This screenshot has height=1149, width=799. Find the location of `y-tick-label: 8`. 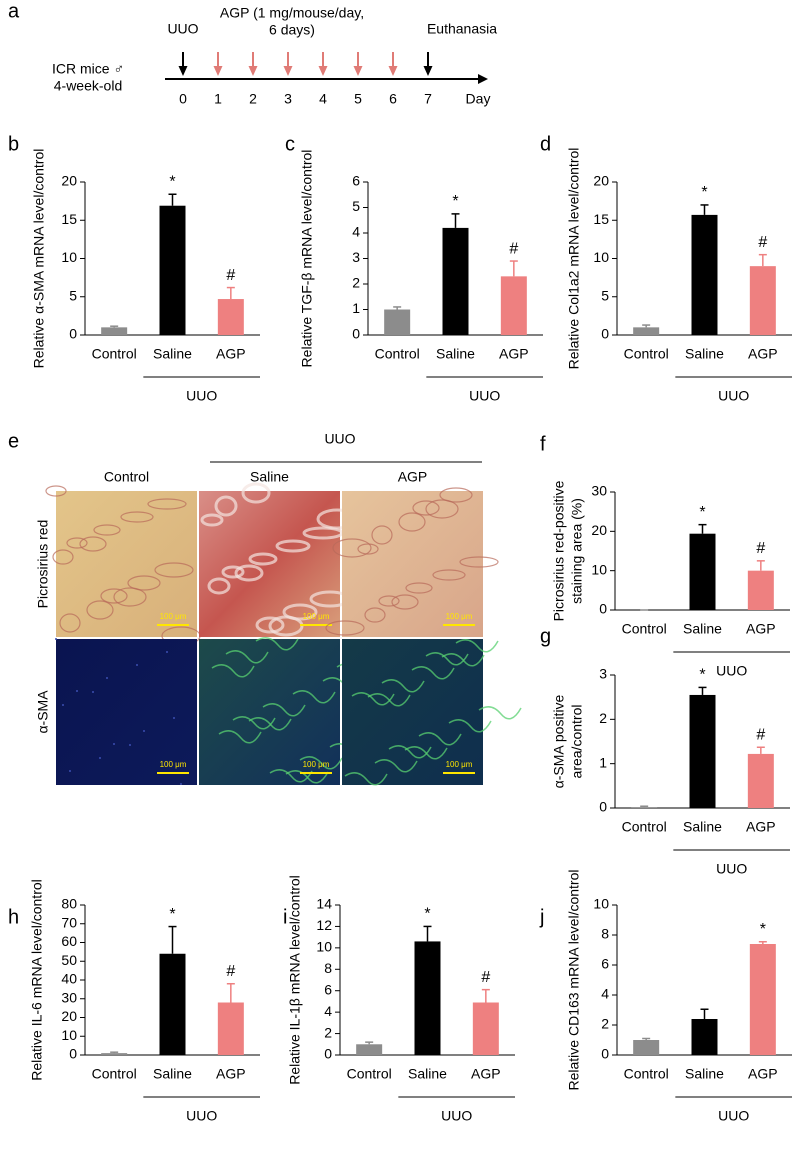

y-tick-label: 8 is located at coordinates (328, 968).